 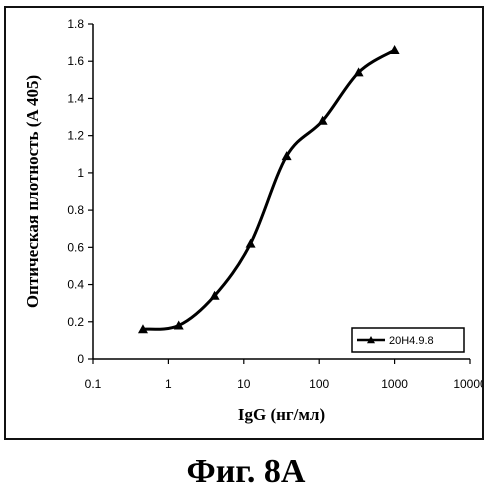 What do you see at coordinates (283, 375) in the screenshot?
I see `x-axis-ticks: 0.1 1 10 100 1000 10000` at bounding box center [283, 375].